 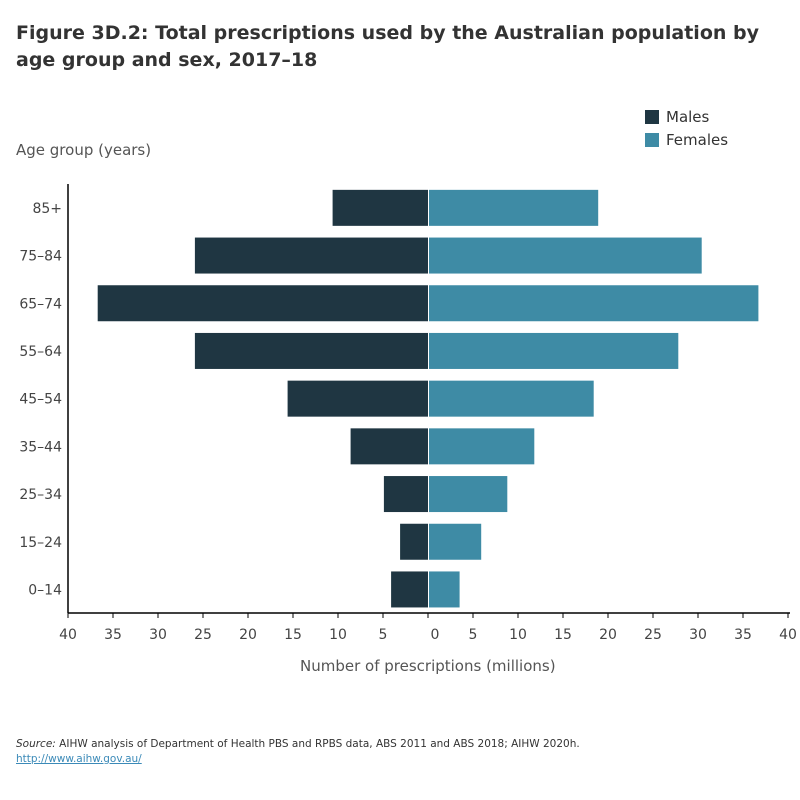 I want to click on legend-label-males: Males, so click(x=688, y=117).